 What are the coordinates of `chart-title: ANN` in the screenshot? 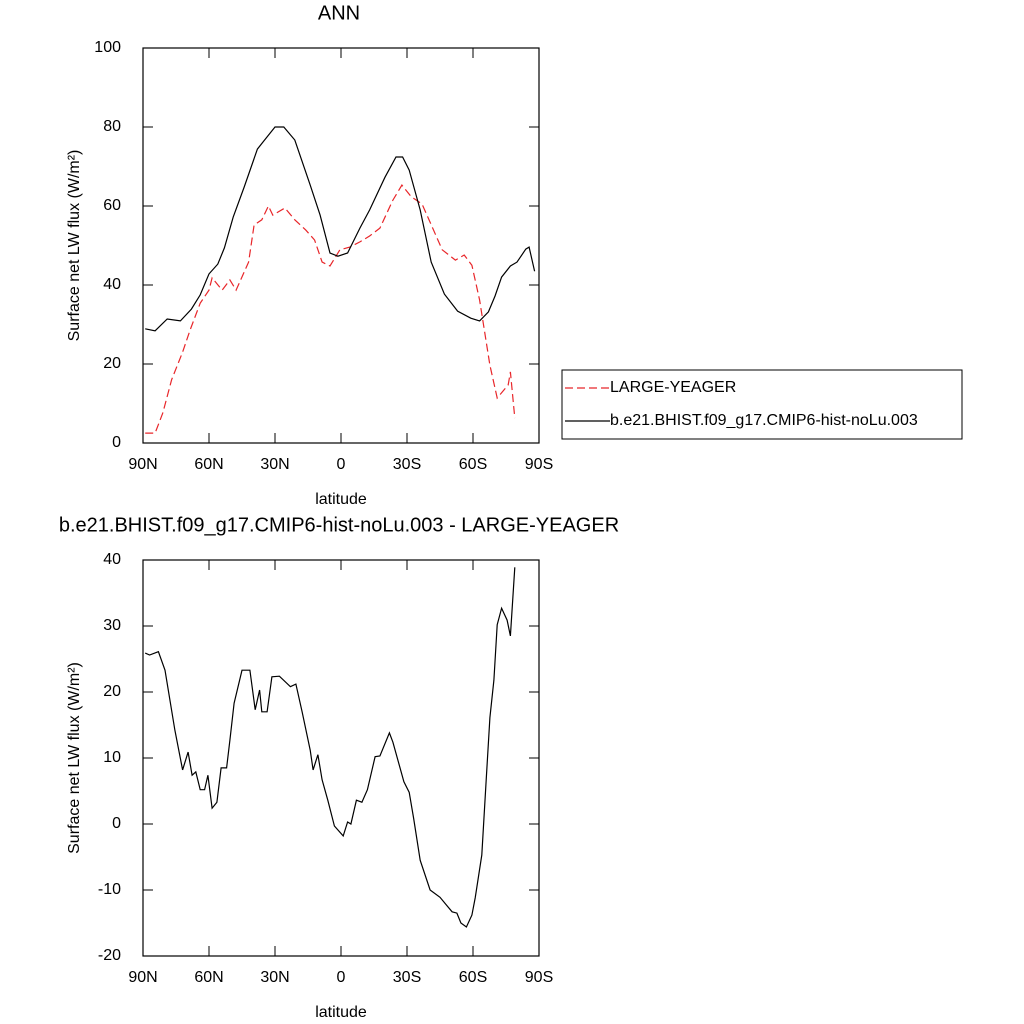 It's located at (339, 13).